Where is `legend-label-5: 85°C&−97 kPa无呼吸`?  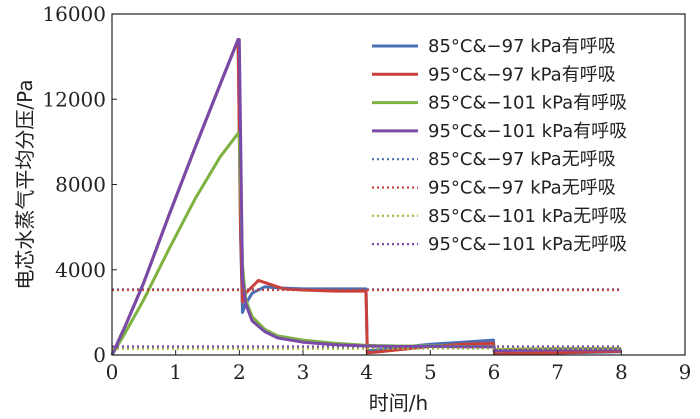
legend-label-5: 85°C&−97 kPa无呼吸 is located at coordinates (522, 159).